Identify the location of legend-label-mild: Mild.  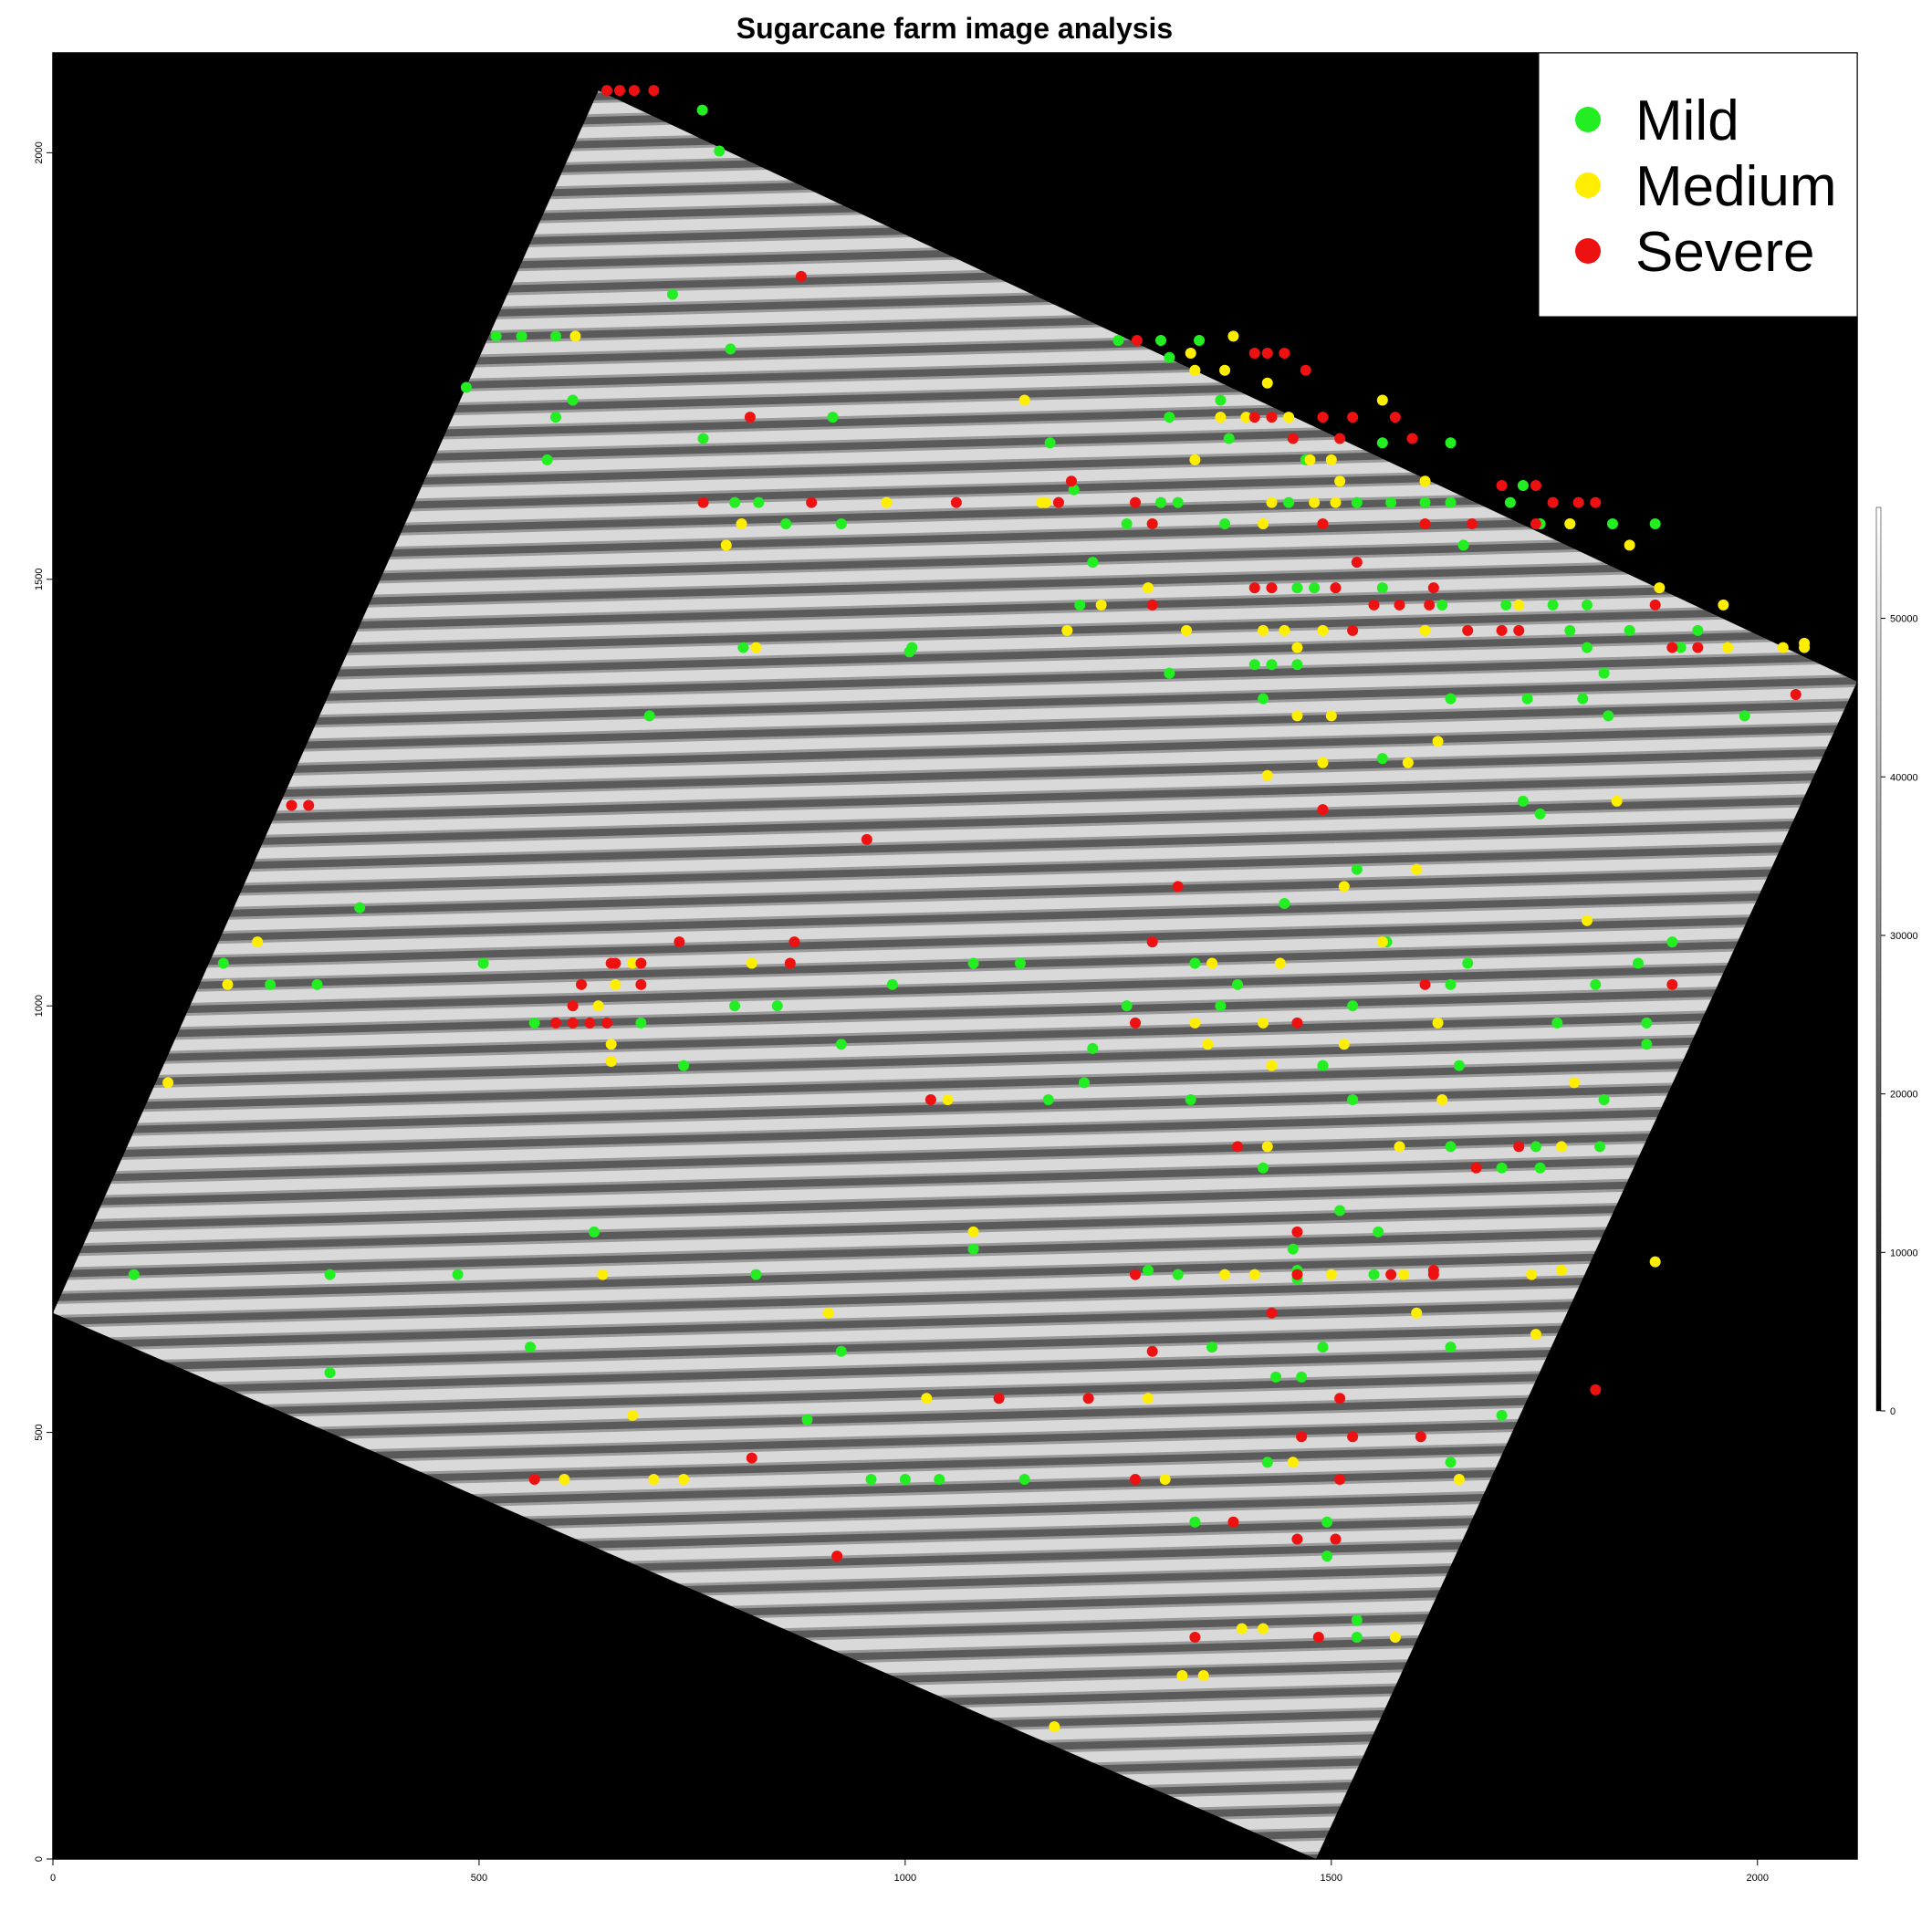
(1687, 120).